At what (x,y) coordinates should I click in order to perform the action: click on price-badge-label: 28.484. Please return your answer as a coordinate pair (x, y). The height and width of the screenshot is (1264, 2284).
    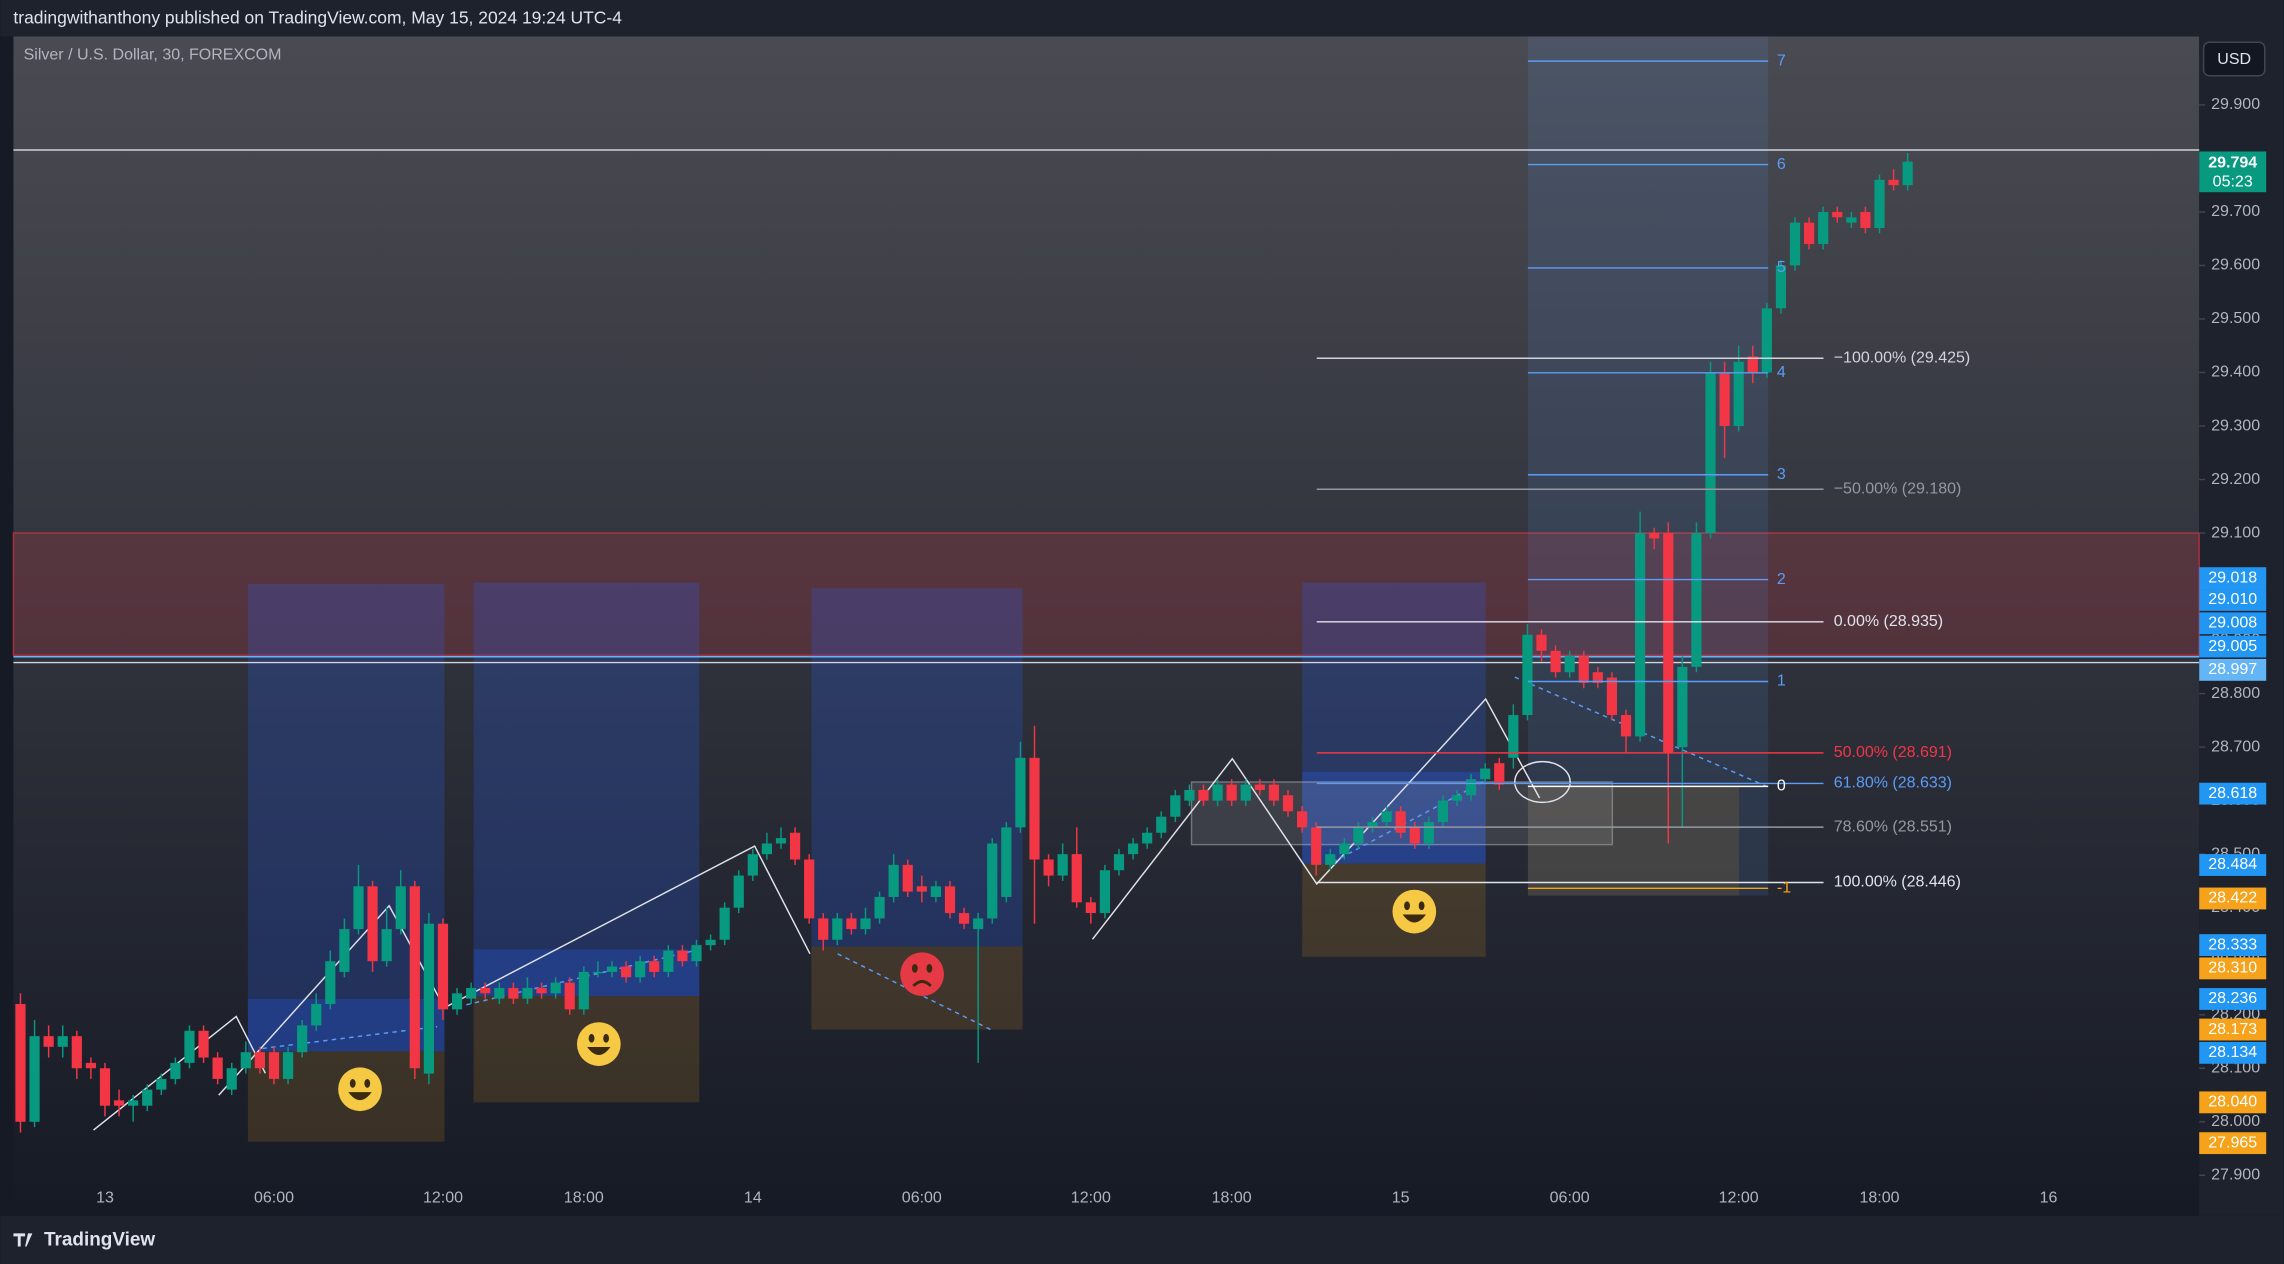
    Looking at the image, I should click on (2232, 864).